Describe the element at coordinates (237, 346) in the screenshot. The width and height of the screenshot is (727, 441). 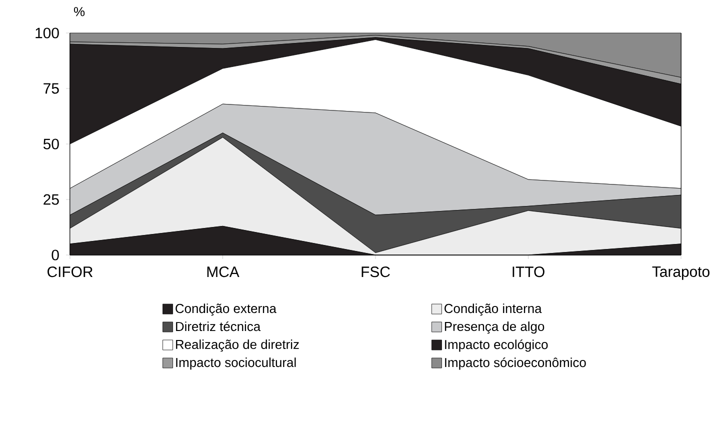
I see `legend-label: Realização de diretriz` at that location.